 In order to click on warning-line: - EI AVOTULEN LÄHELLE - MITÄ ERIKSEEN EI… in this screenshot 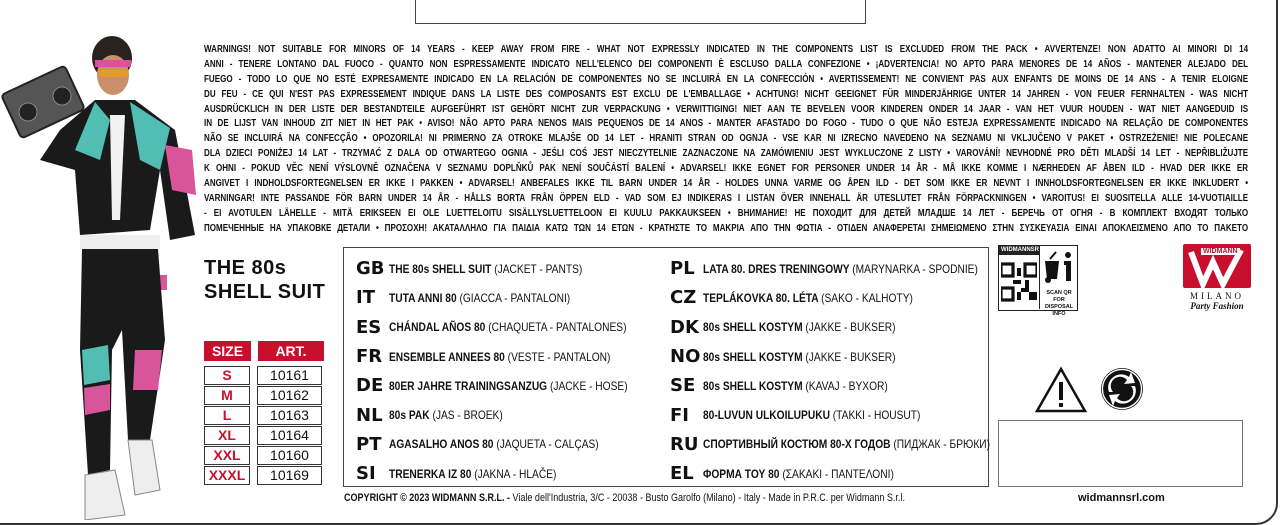, I will do `click(726, 213)`.